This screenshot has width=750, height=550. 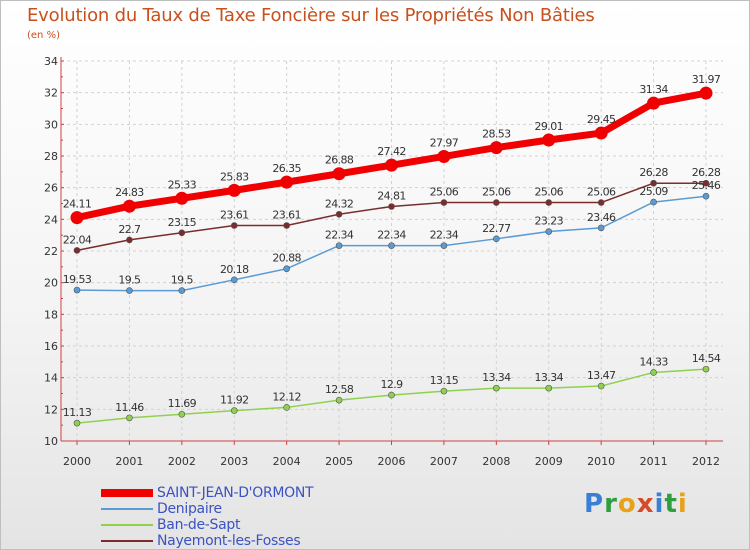 What do you see at coordinates (391, 196) in the screenshot?
I see `data-label: 24.81` at bounding box center [391, 196].